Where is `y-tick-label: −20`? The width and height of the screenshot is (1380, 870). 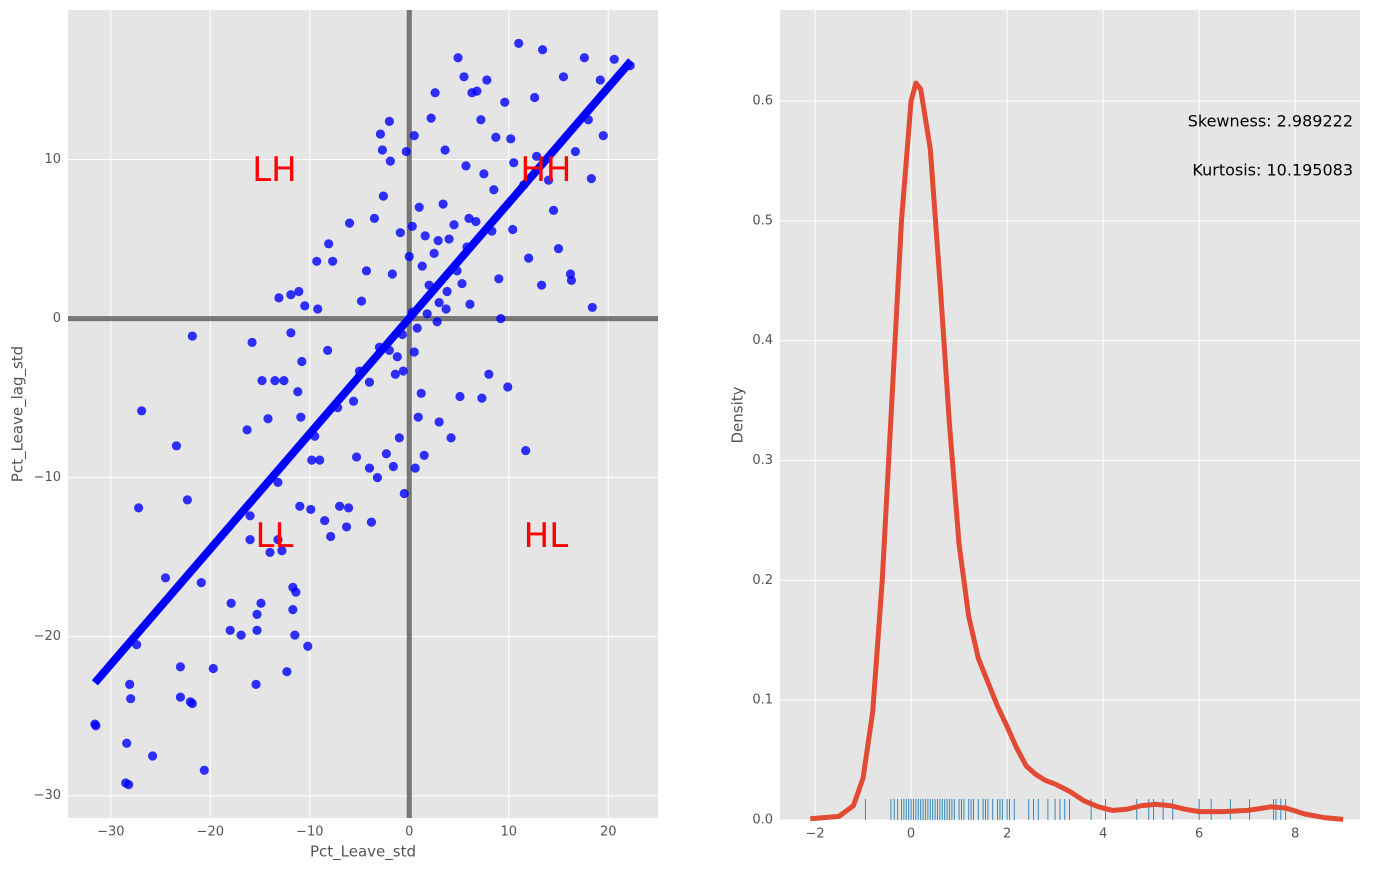 y-tick-label: −20 is located at coordinates (47, 636).